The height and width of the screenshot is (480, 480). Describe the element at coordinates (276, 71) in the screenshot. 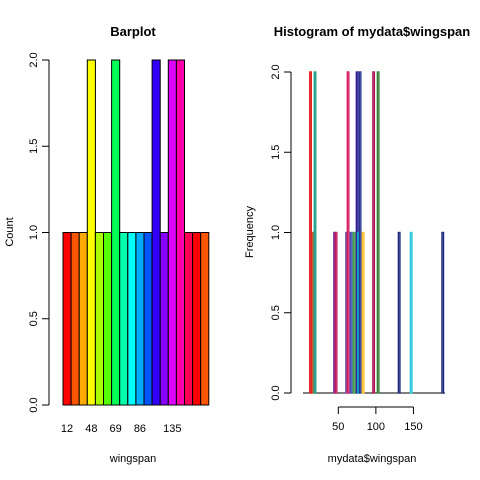

I see `histogram-y-tick-label: 2.0` at that location.